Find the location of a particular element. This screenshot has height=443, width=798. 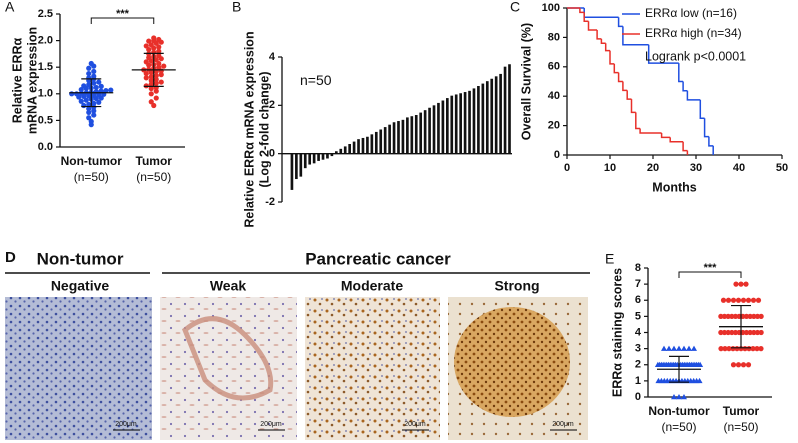

scale-bars: 200μm 200μm 200μm 200μm is located at coordinates (345, 426).